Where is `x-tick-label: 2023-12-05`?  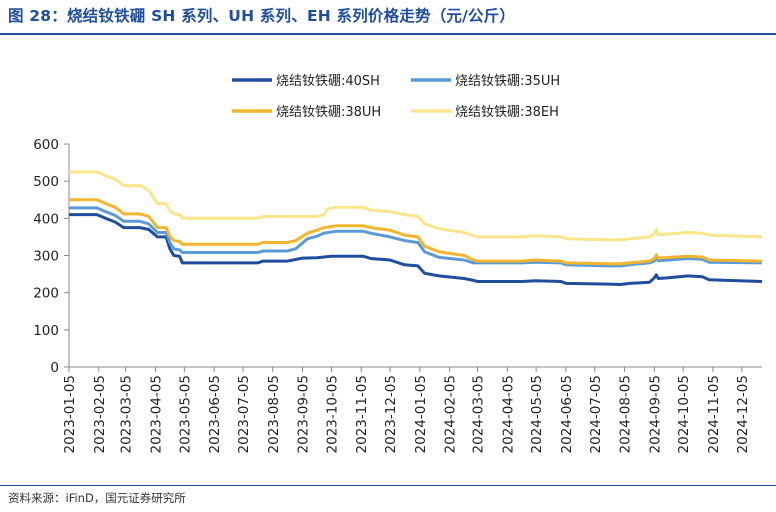 x-tick-label: 2023-12-05 is located at coordinates (391, 414).